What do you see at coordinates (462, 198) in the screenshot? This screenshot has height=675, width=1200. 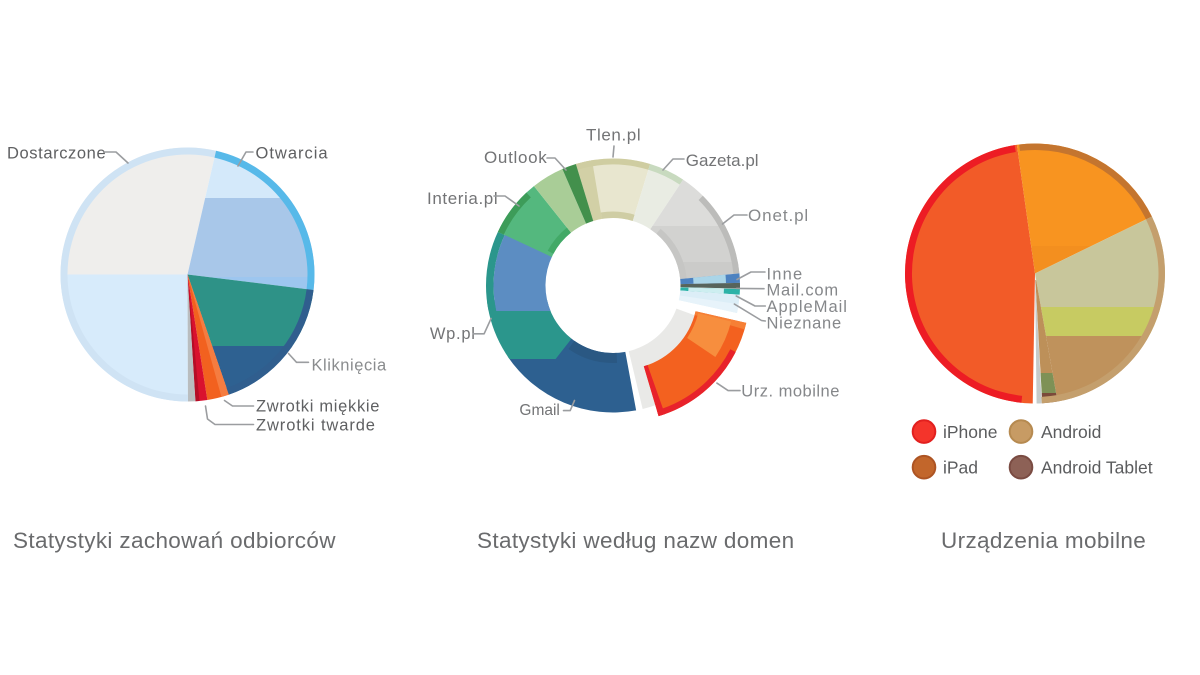 I see `svg-text: Interia.pl` at bounding box center [462, 198].